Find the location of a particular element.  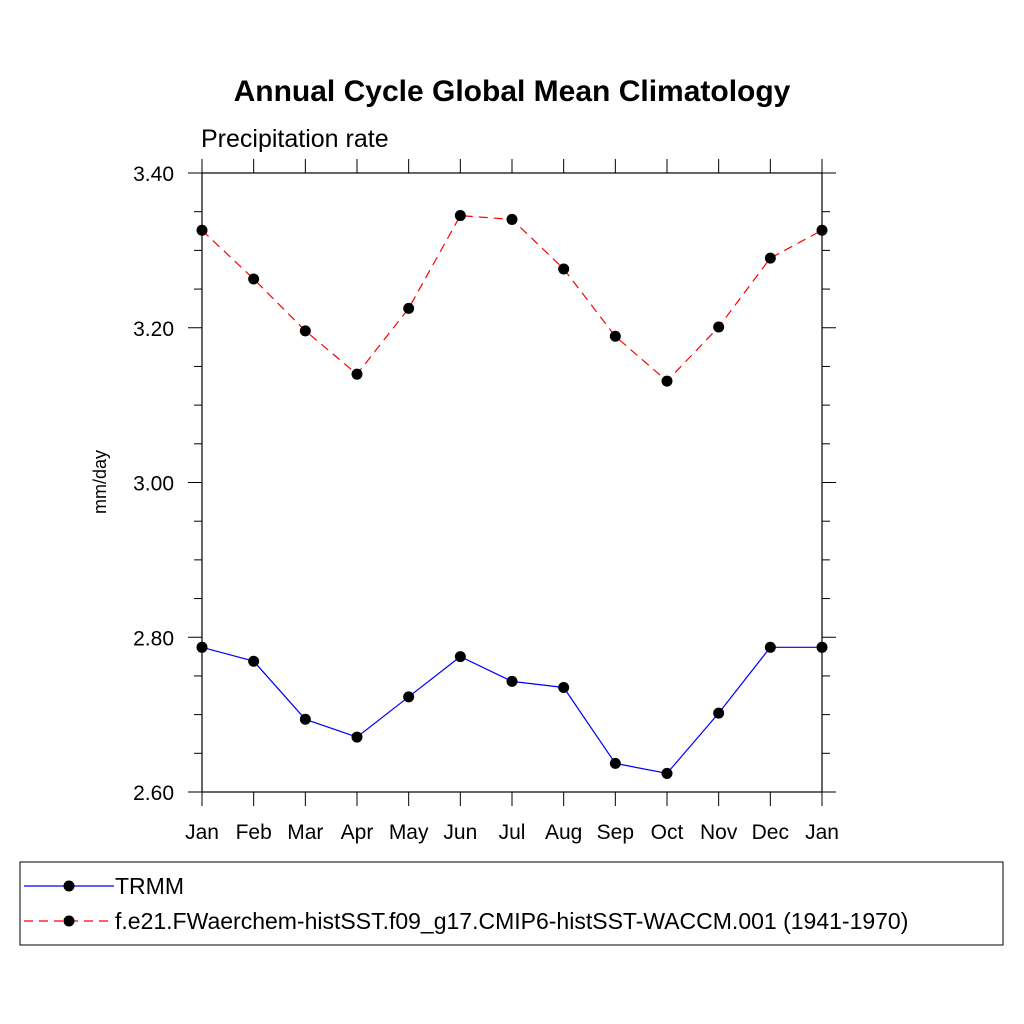

y-tick-label: 2.60 is located at coordinates (153, 793).